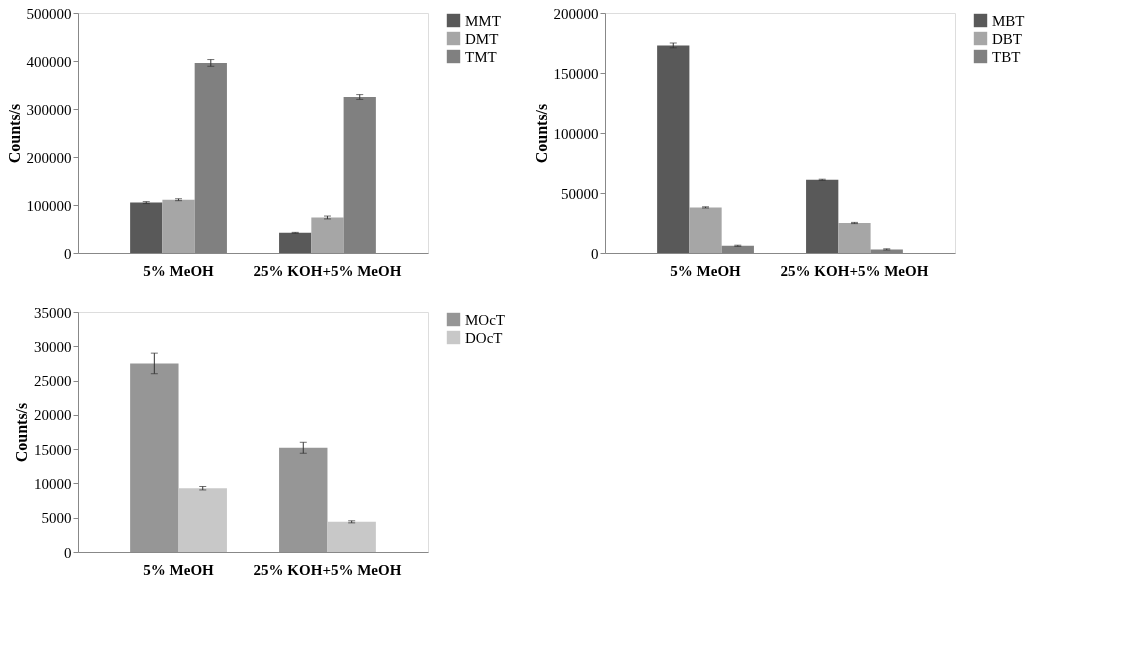  What do you see at coordinates (49, 109) in the screenshot?
I see `y-tick-label: 300000` at bounding box center [49, 109].